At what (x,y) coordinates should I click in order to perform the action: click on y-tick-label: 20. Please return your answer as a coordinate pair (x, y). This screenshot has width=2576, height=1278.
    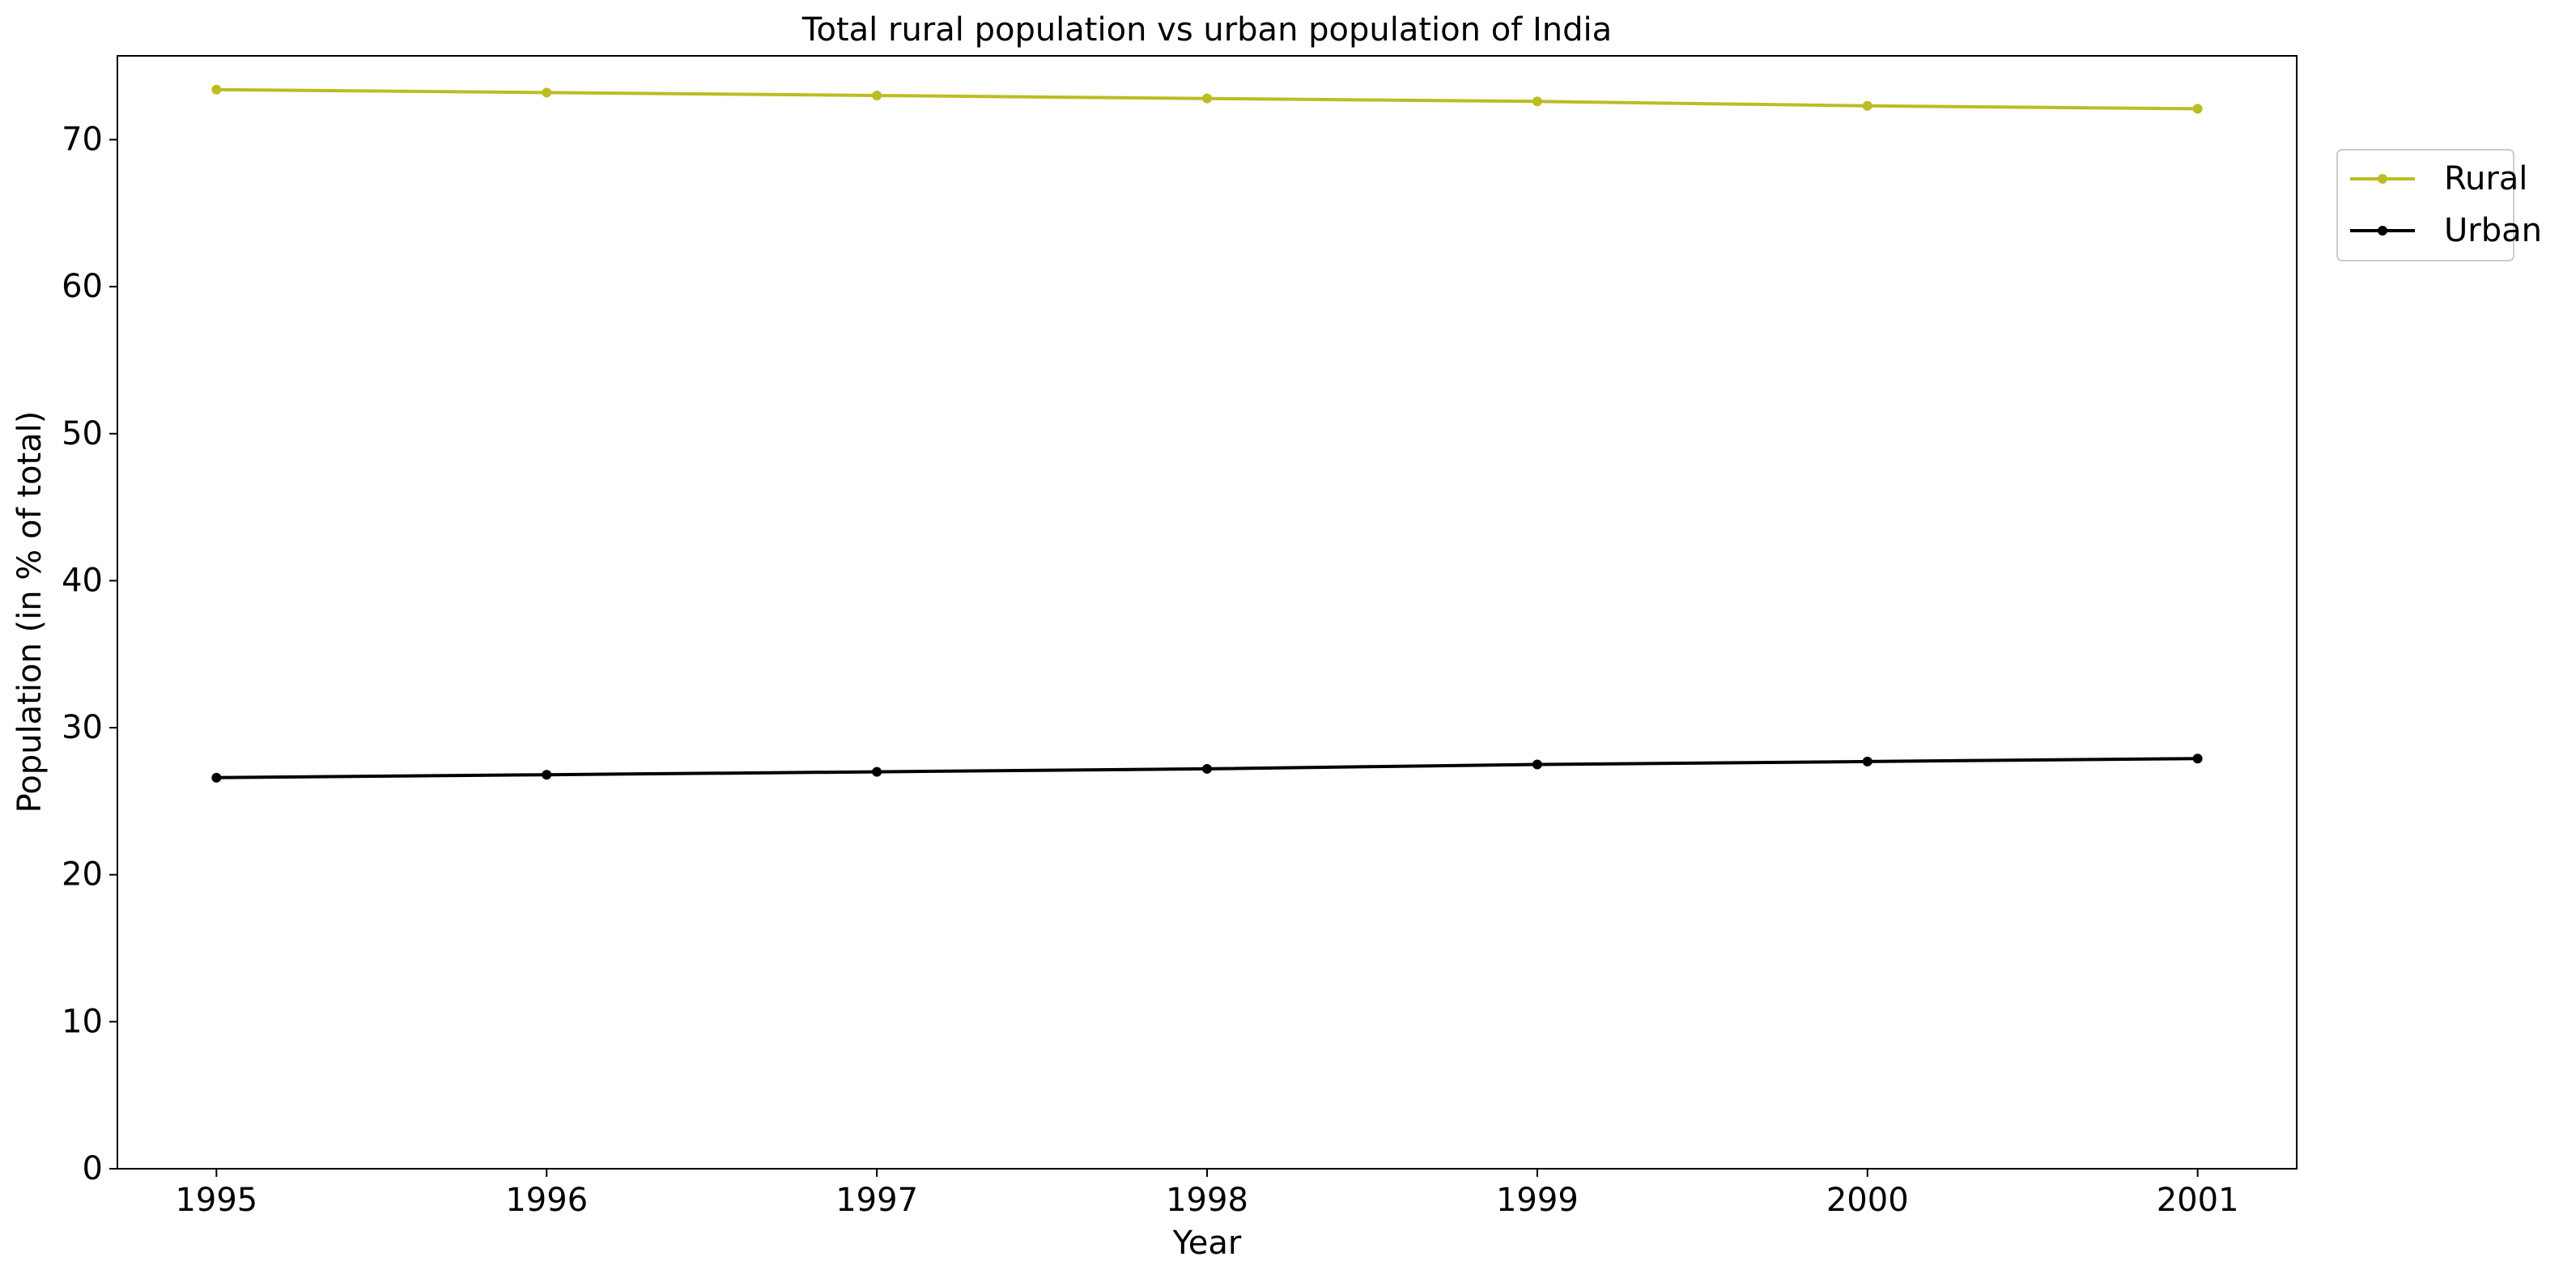
    Looking at the image, I should click on (82, 875).